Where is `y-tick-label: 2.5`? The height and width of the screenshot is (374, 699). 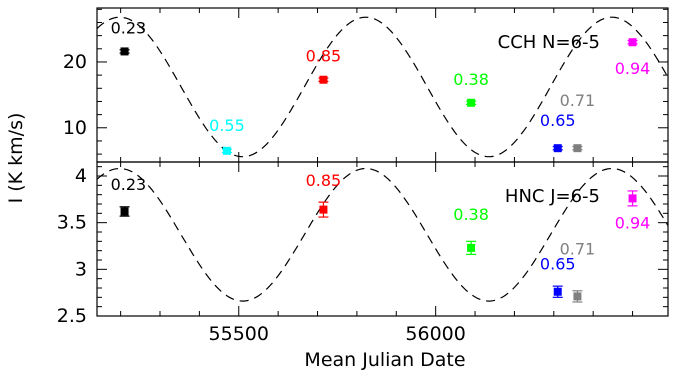 y-tick-label: 2.5 is located at coordinates (72, 316).